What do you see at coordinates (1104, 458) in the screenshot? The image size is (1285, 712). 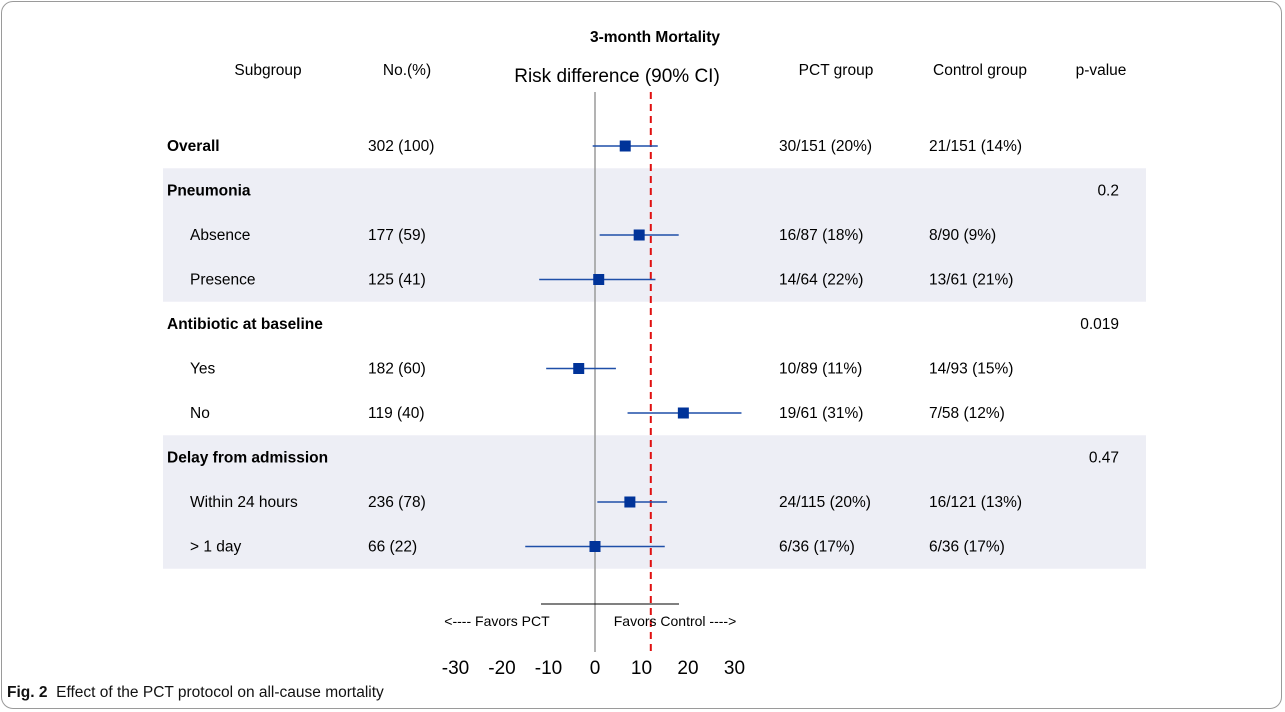 I see `p-value: 0.47` at bounding box center [1104, 458].